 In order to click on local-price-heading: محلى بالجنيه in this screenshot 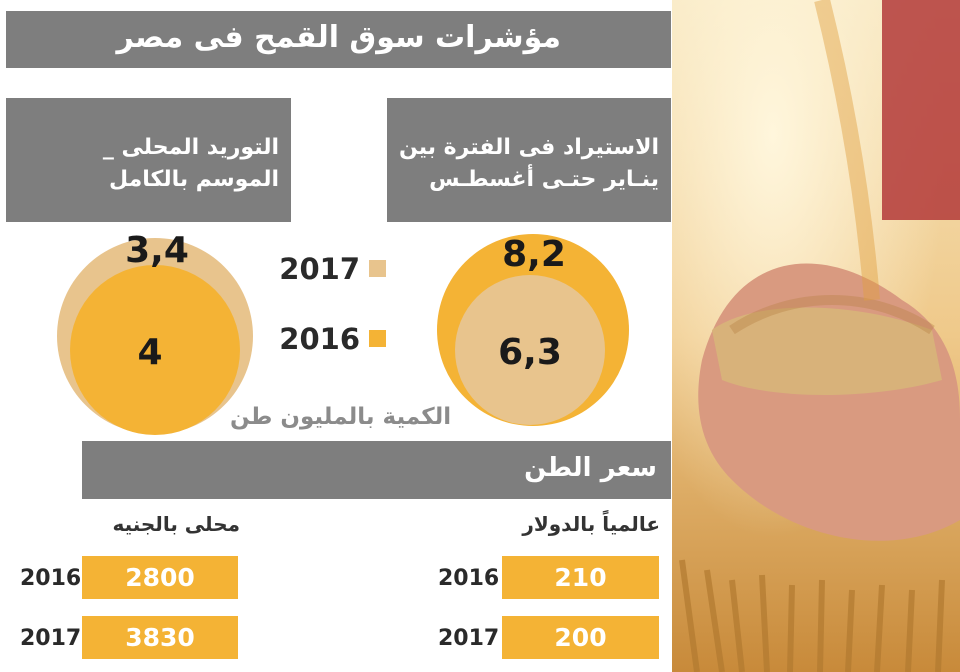, I will do `click(176, 524)`.